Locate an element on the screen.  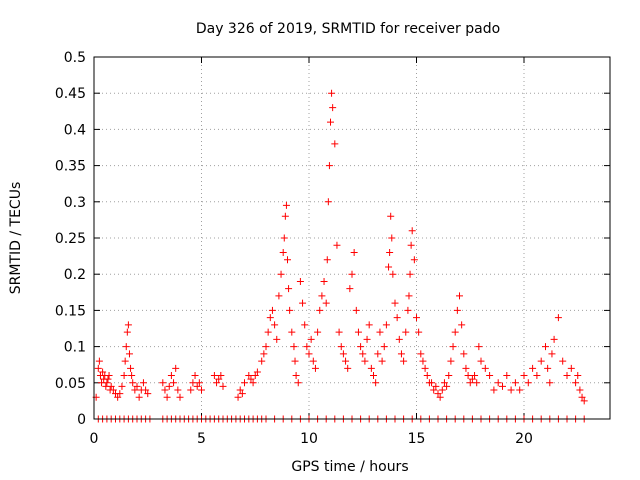
y-tick-label: 0.3 is located at coordinates (75, 203).